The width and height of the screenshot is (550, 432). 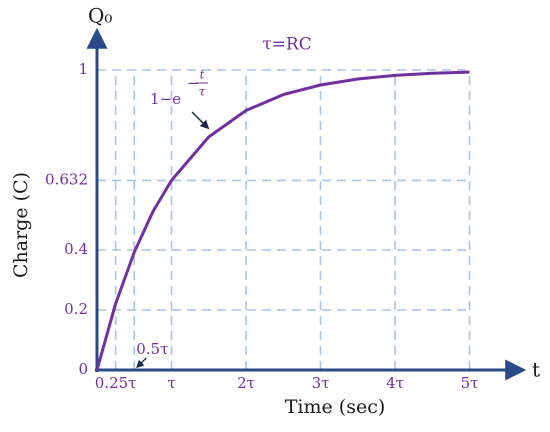 What do you see at coordinates (165, 99) in the screenshot?
I see `formula-base: 1−e` at bounding box center [165, 99].